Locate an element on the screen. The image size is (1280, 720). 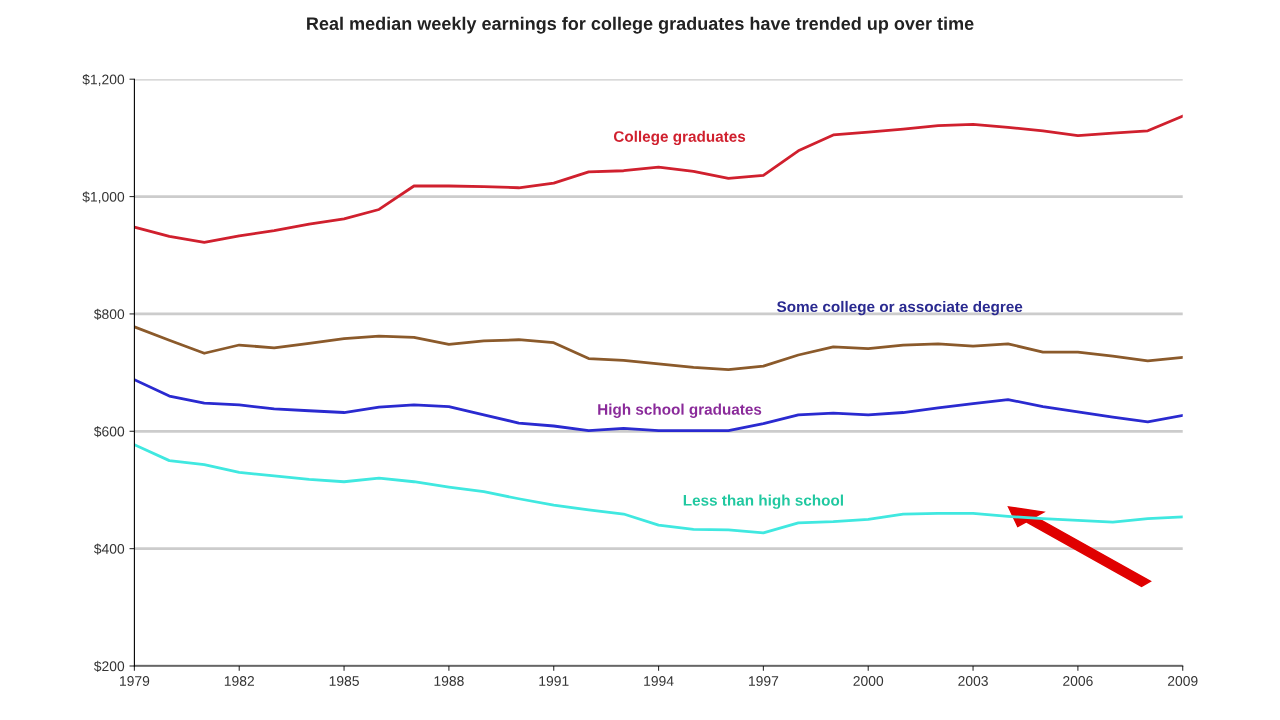
chart-title: Real median weekly earnings for college graduates have trended up over time is located at coordinates (640, 25).